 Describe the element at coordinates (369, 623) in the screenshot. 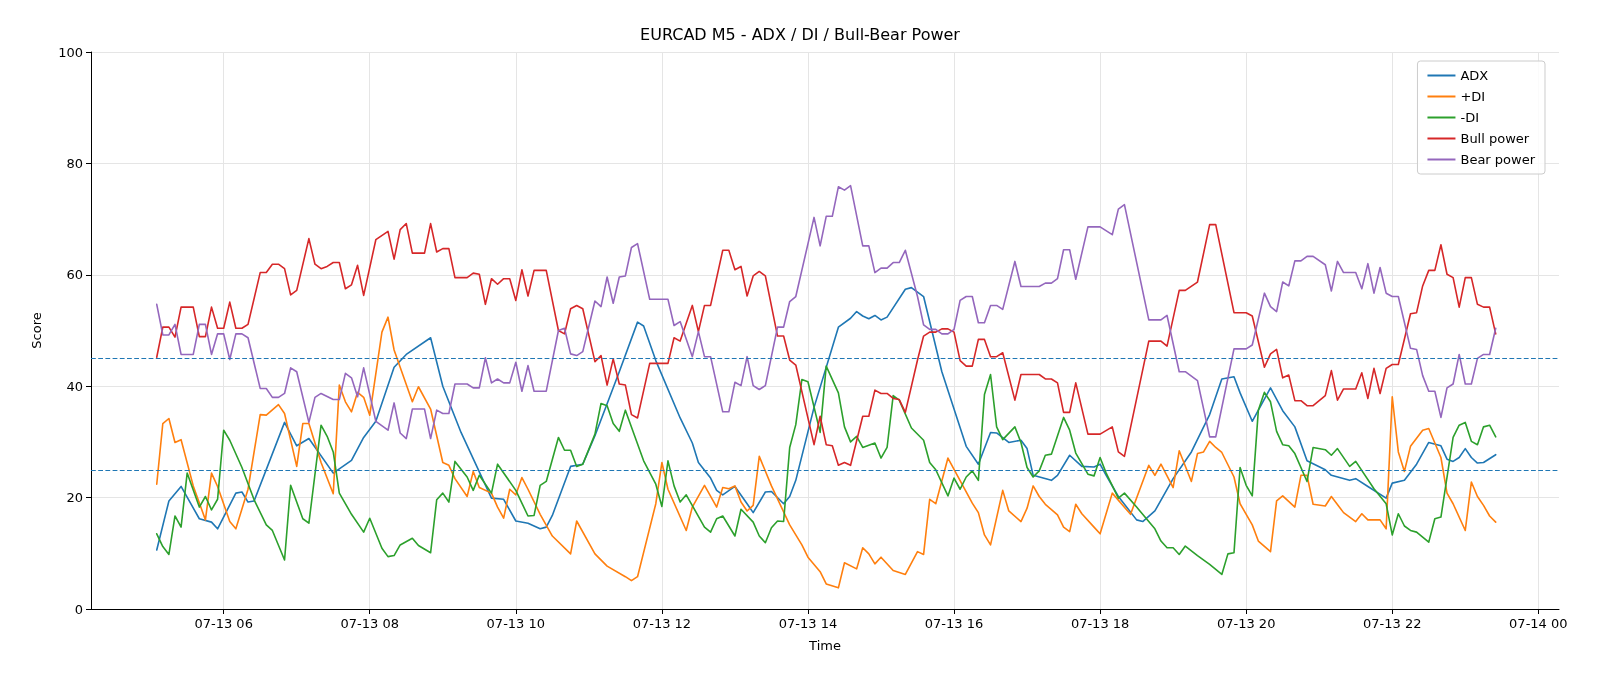

I see `x-tick-label: 07-13 08` at that location.